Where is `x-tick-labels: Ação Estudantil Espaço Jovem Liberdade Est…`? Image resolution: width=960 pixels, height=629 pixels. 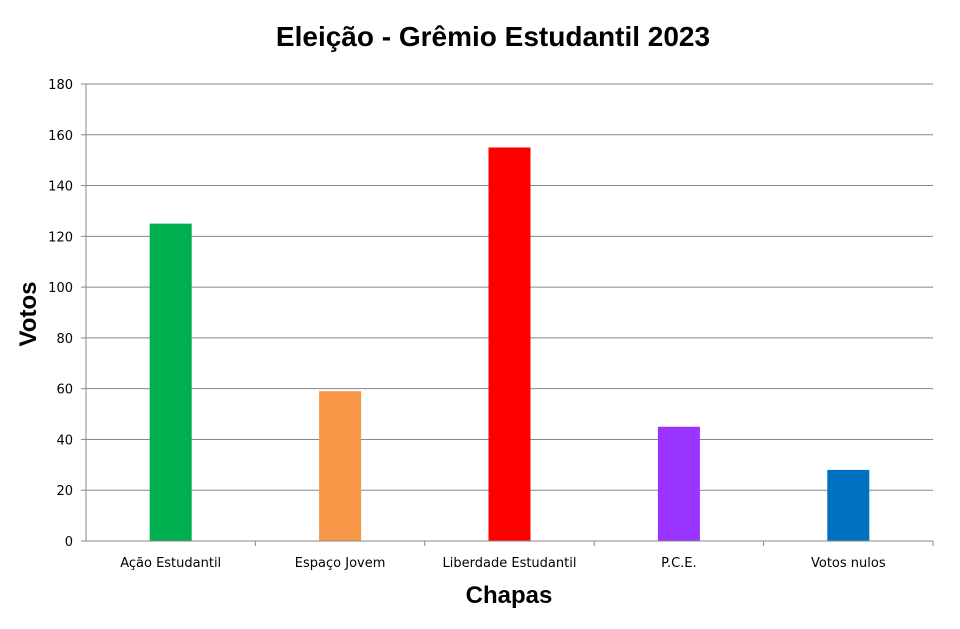
x-tick-labels: Ação Estudantil Espaço Jovem Liberdade Est… is located at coordinates (527, 556).